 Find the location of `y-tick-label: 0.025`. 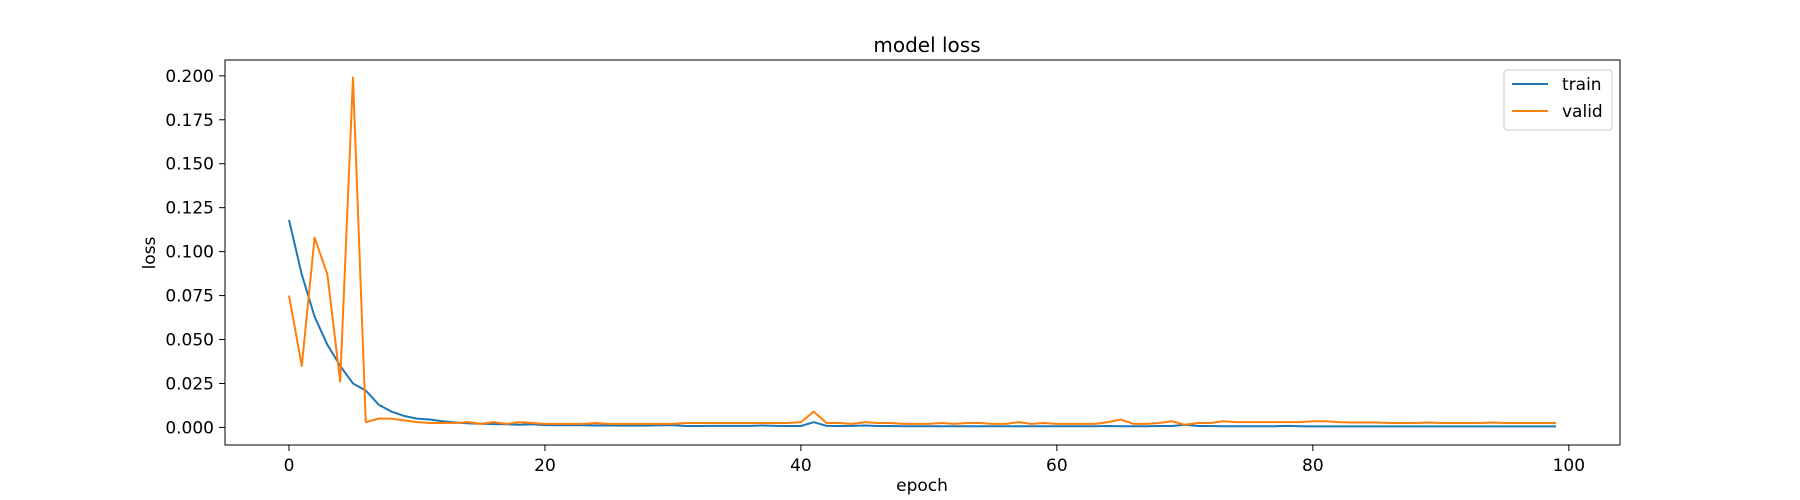

y-tick-label: 0.025 is located at coordinates (189, 384).